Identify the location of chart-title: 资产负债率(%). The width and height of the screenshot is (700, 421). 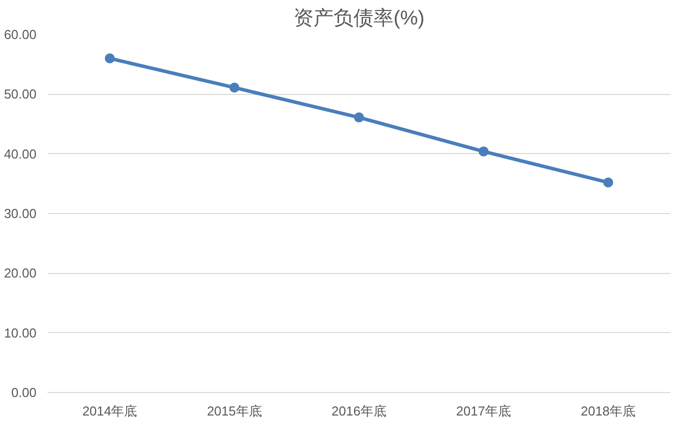
(359, 19).